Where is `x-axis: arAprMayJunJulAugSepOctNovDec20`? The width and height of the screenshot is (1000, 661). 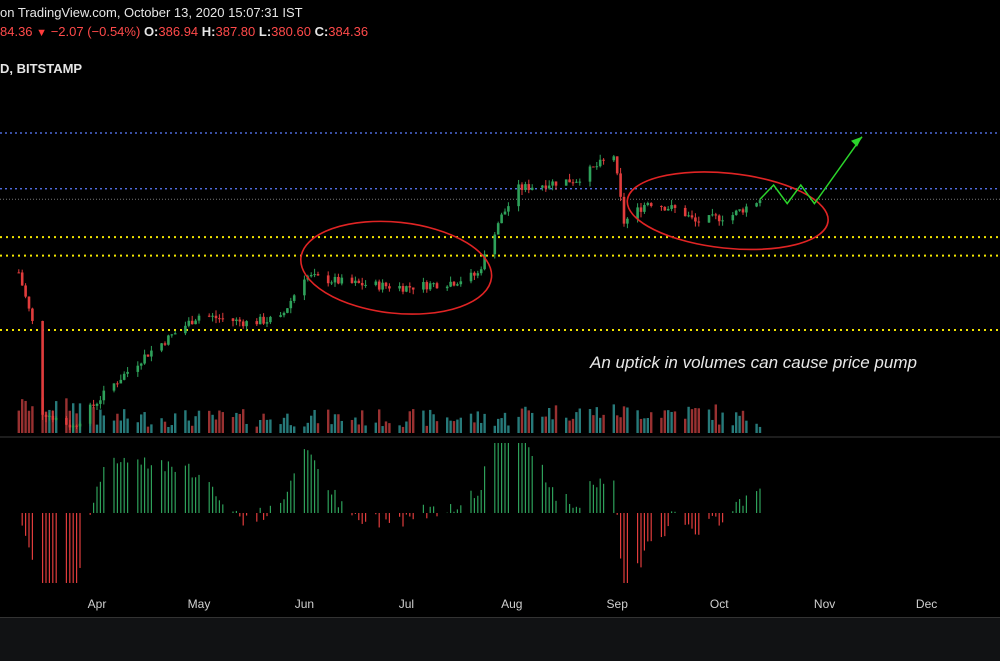 x-axis: arAprMayJunJulAugSepOctNovDec20 is located at coordinates (513, 604).